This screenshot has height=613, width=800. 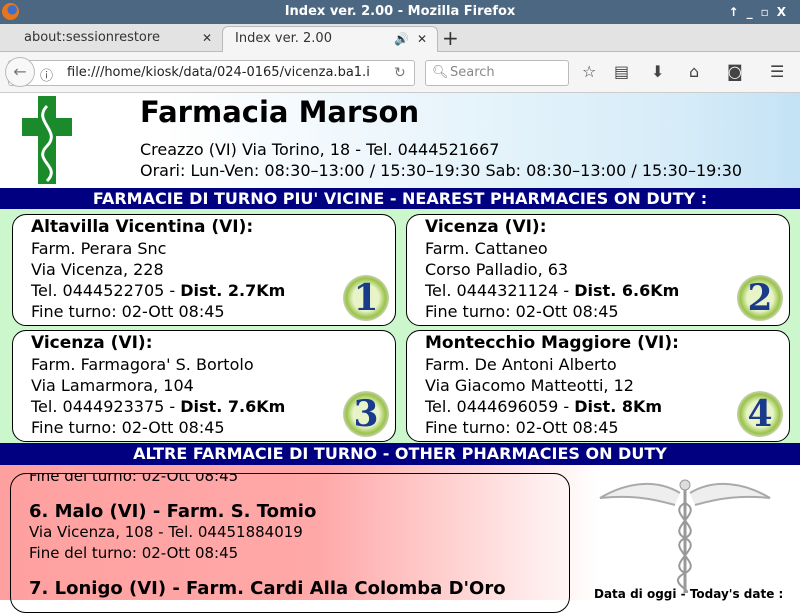 I want to click on card-distance: Dist. 8Km, so click(x=618, y=406).